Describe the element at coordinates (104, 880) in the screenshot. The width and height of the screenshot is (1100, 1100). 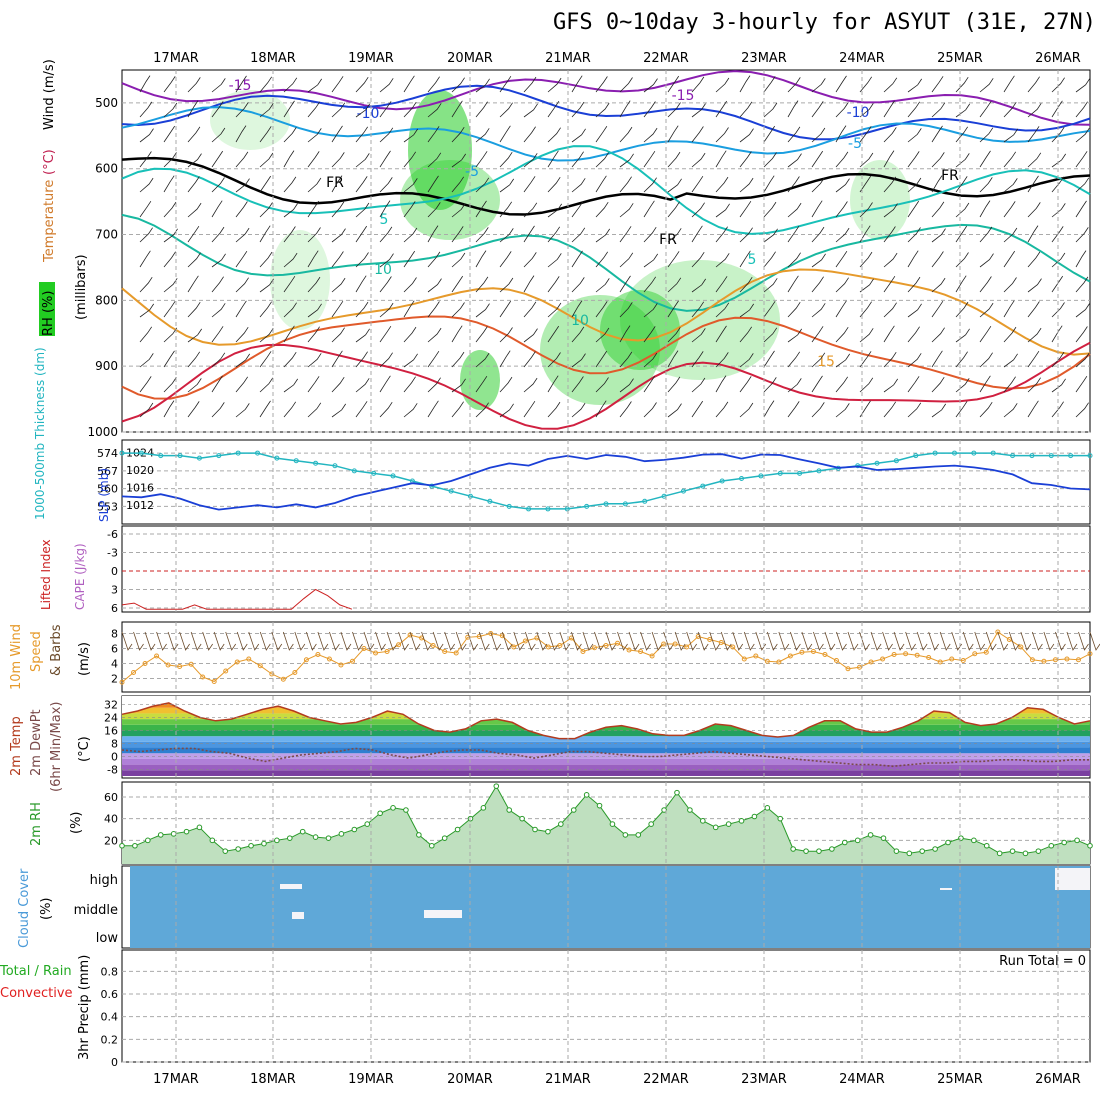
I see `cloud-tick: high` at that location.